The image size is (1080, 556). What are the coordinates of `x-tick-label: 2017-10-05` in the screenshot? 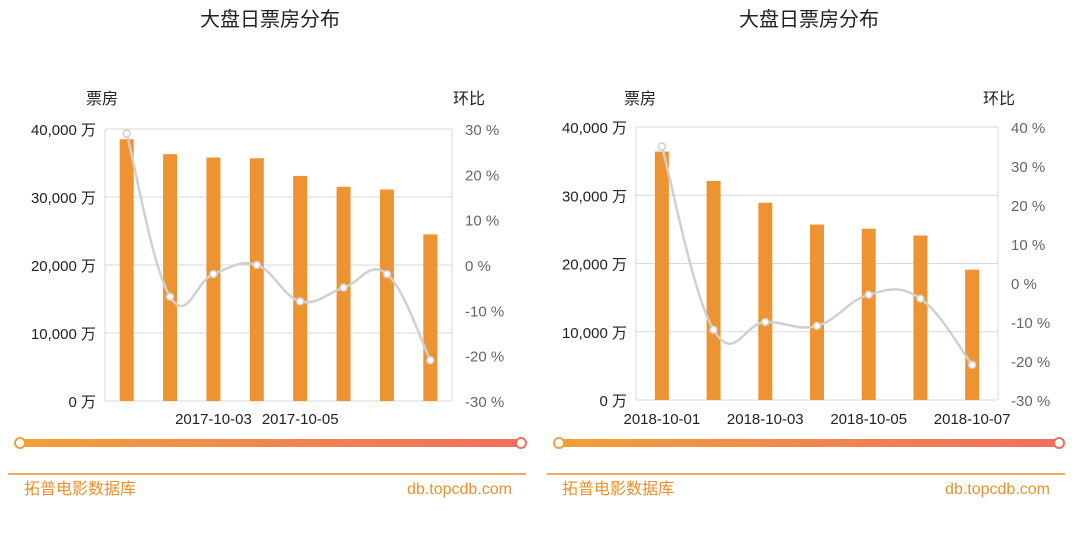 It's located at (300, 419).